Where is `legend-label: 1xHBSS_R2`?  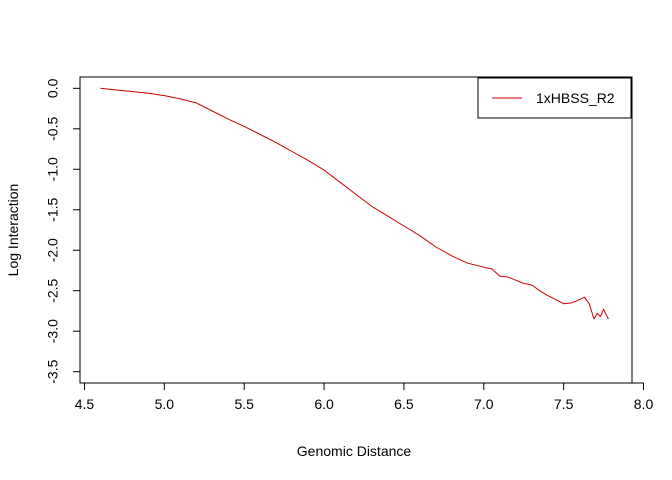
legend-label: 1xHBSS_R2 is located at coordinates (575, 98).